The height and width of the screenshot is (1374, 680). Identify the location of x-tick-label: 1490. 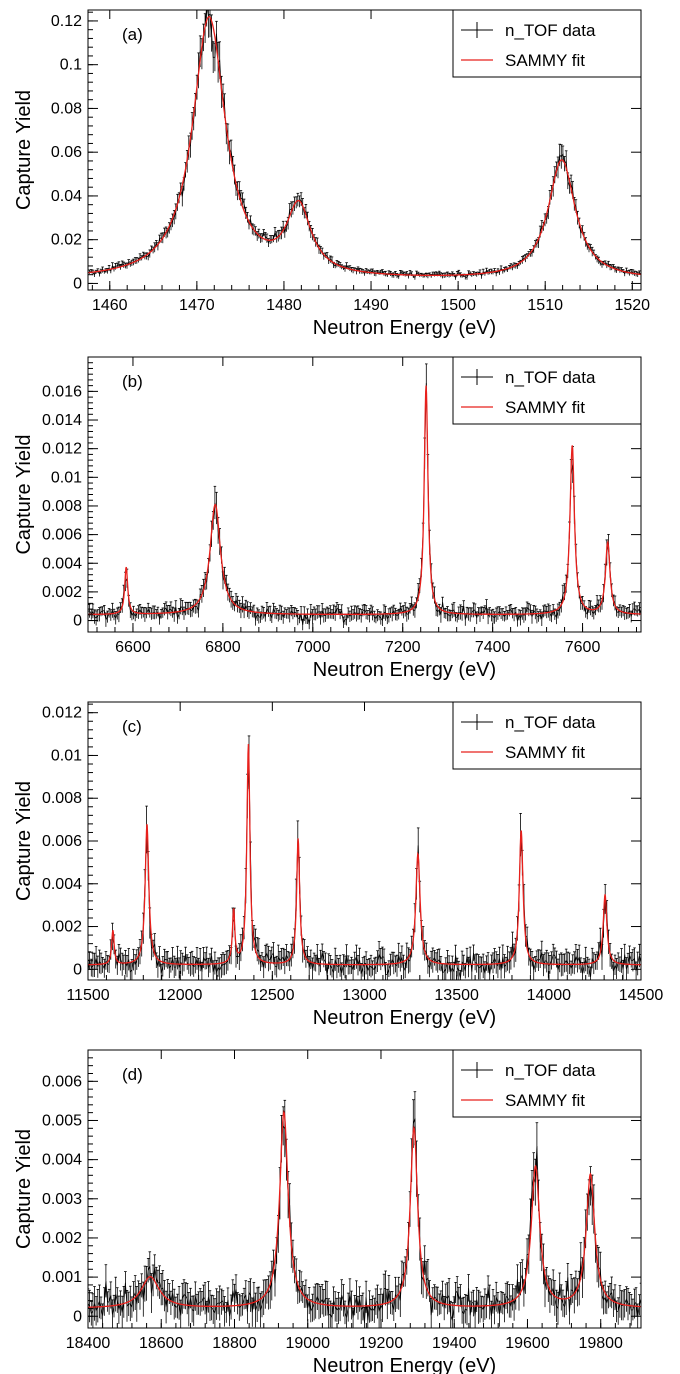
(371, 305).